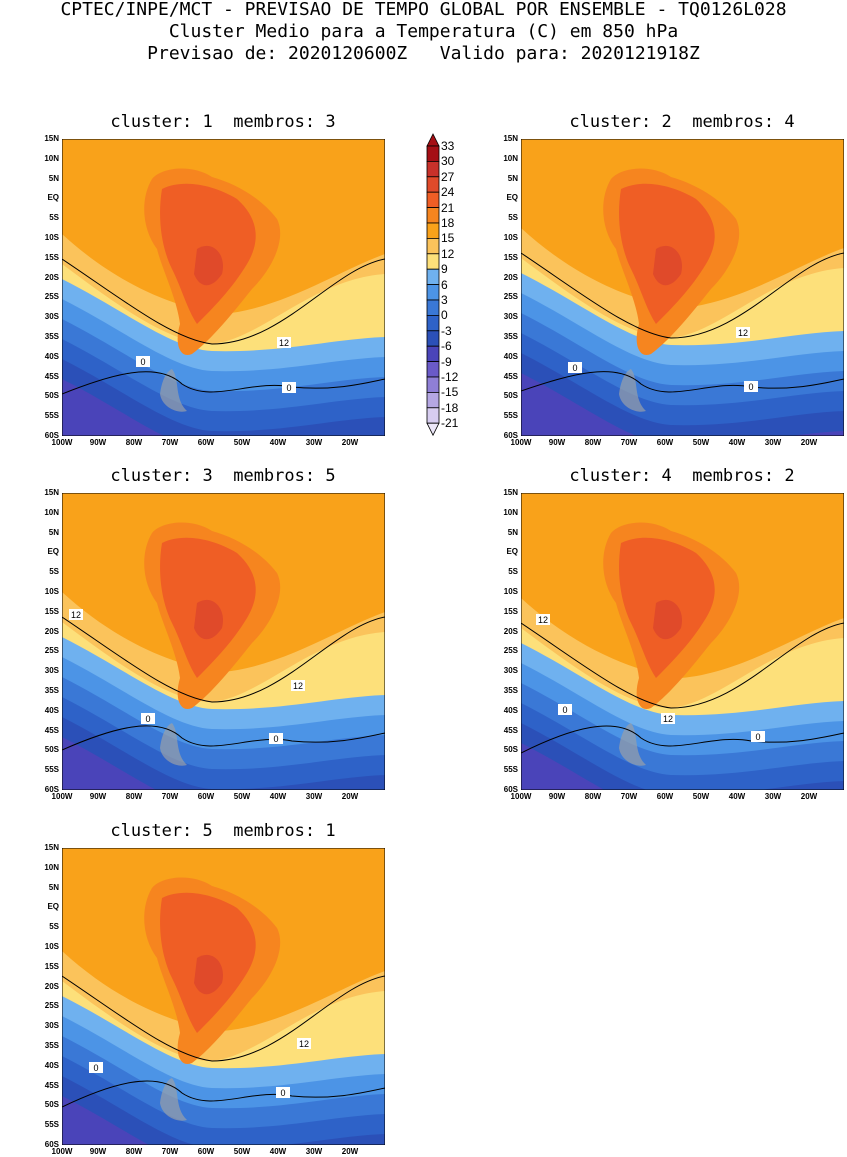  Describe the element at coordinates (446, 330) in the screenshot. I see `colorbar-label: -3` at that location.